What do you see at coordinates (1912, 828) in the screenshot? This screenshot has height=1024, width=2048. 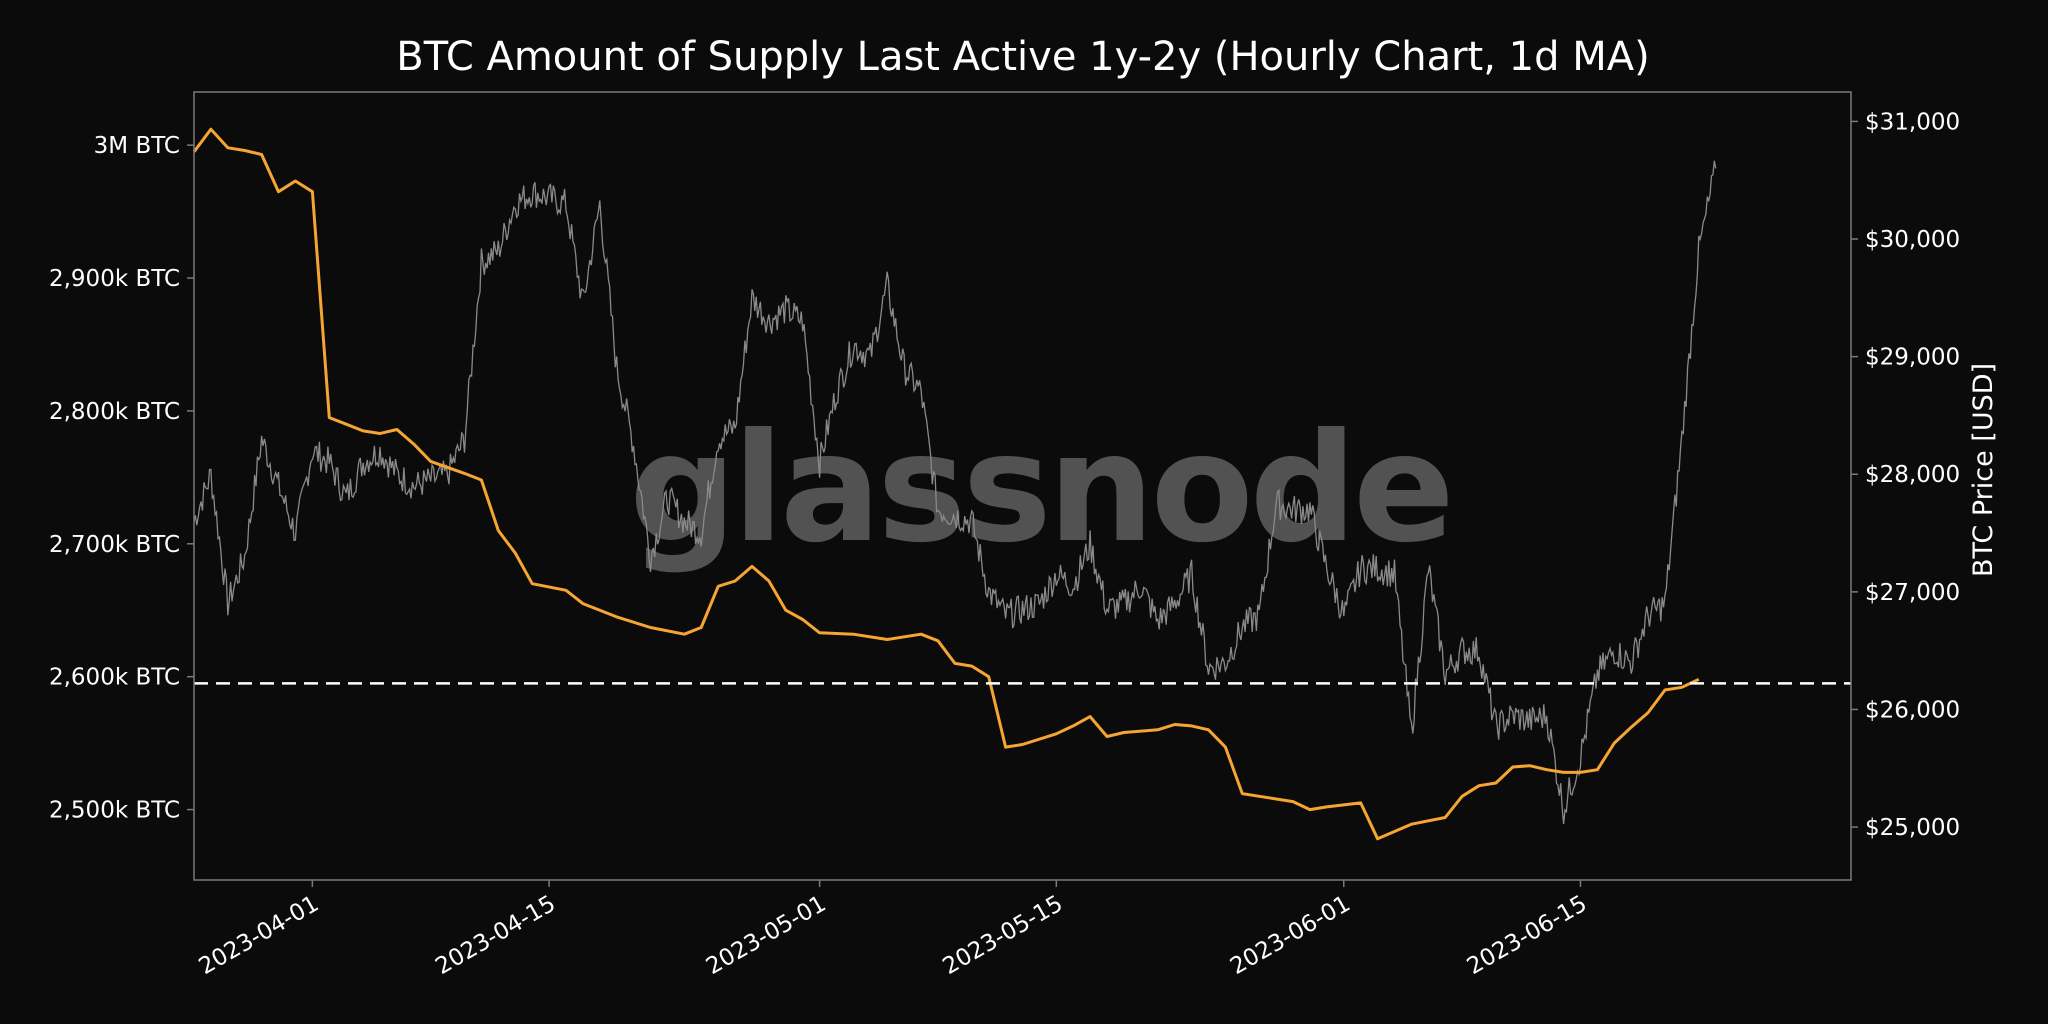 I see `right-tick-label: $25,000` at bounding box center [1912, 828].